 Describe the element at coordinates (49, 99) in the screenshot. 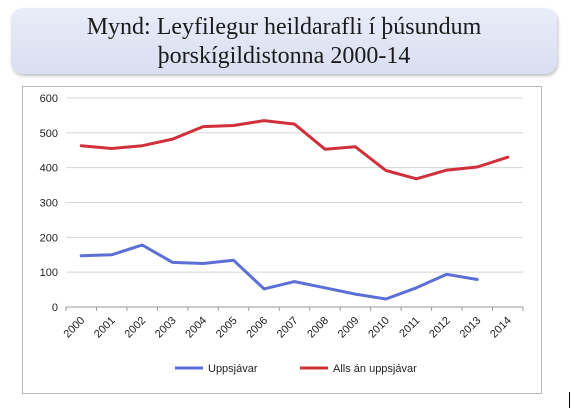

I see `y-tick-label-600: 600` at that location.